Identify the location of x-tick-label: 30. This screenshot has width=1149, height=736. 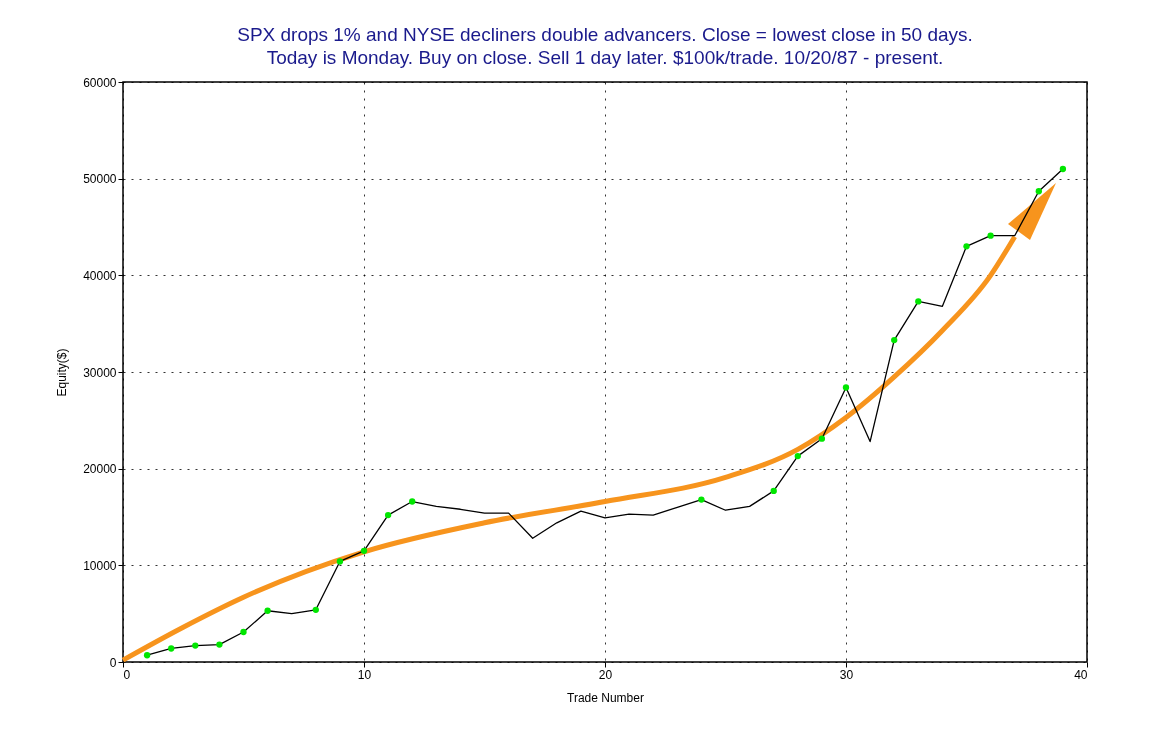
(846, 674).